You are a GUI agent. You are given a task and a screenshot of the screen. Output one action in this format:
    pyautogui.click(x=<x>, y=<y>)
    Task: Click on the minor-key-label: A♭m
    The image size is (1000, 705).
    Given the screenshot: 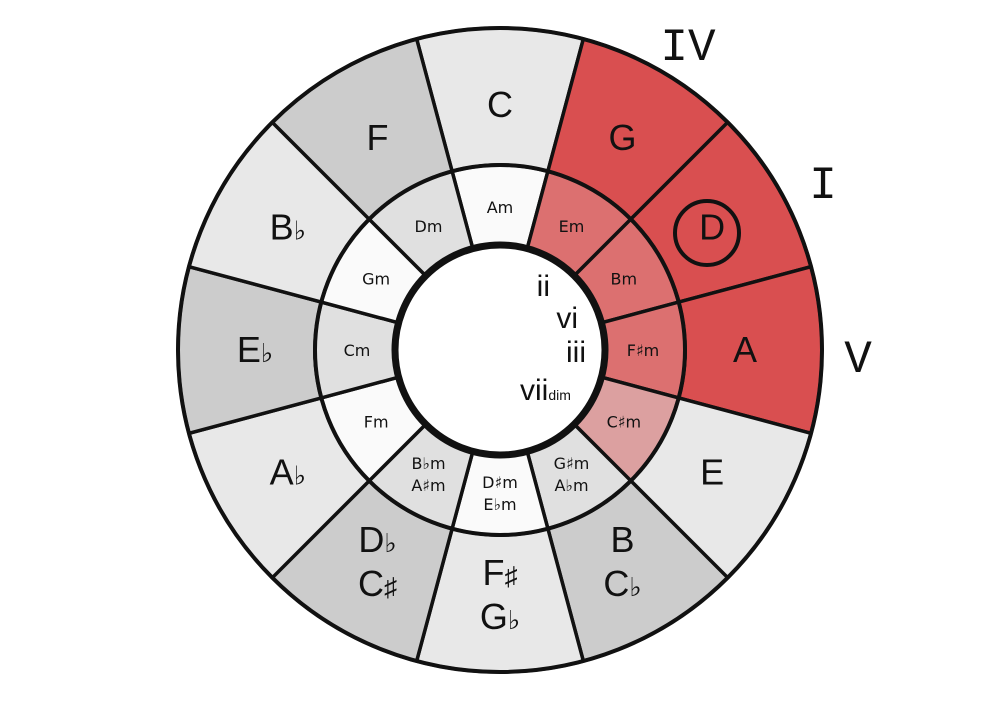 What is the action you would take?
    pyautogui.click(x=571, y=485)
    